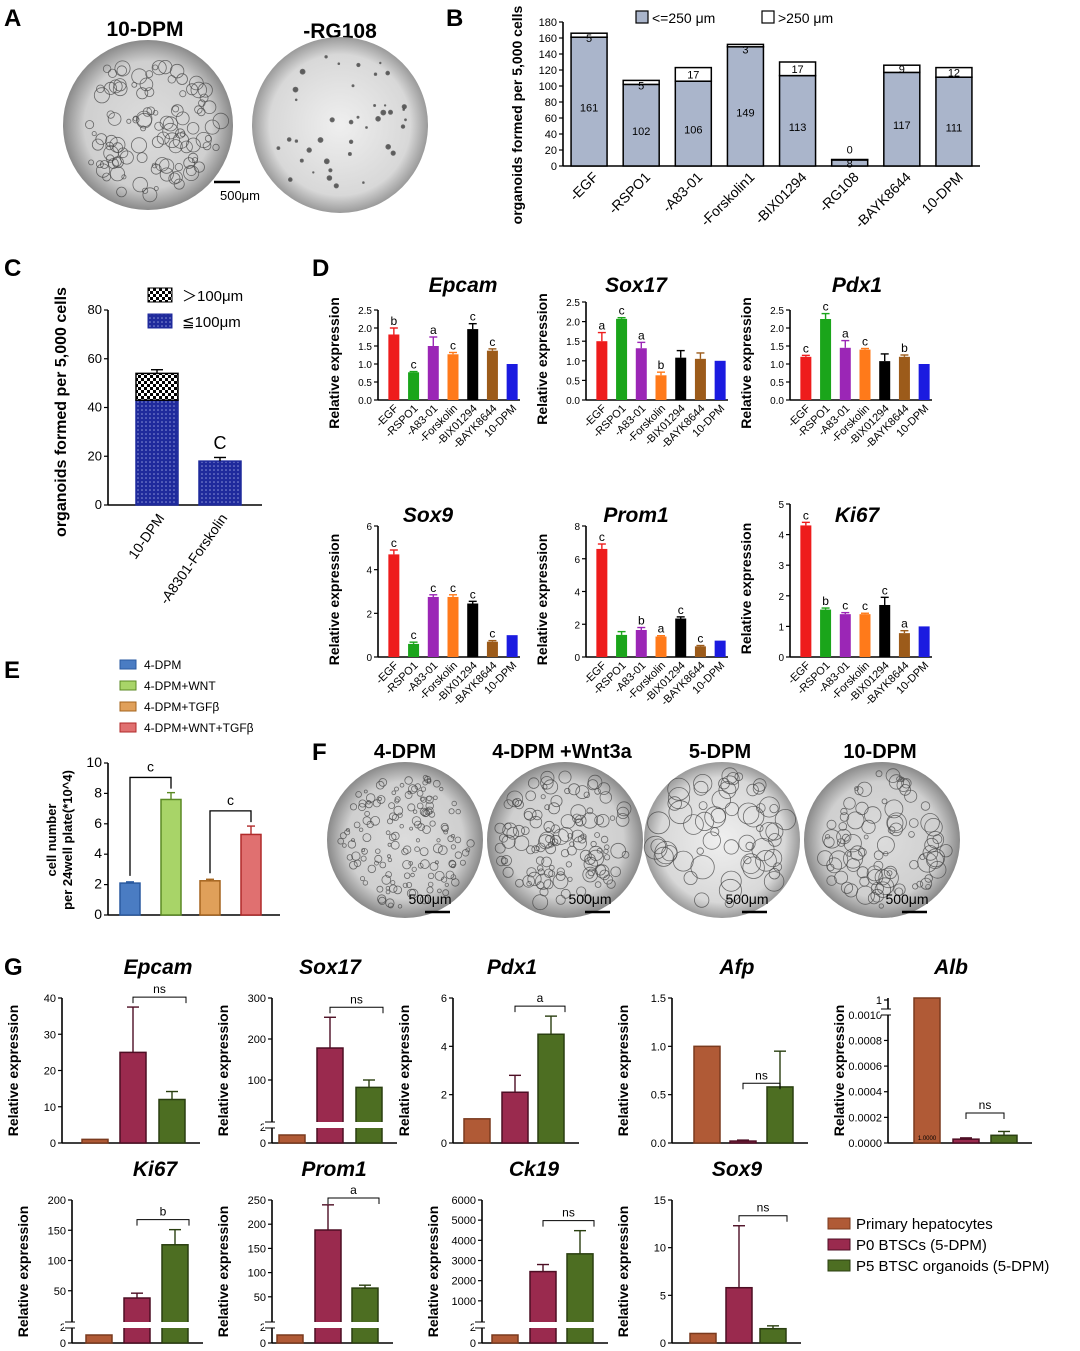  I want to click on bar-data-label: 113, so click(798, 128).